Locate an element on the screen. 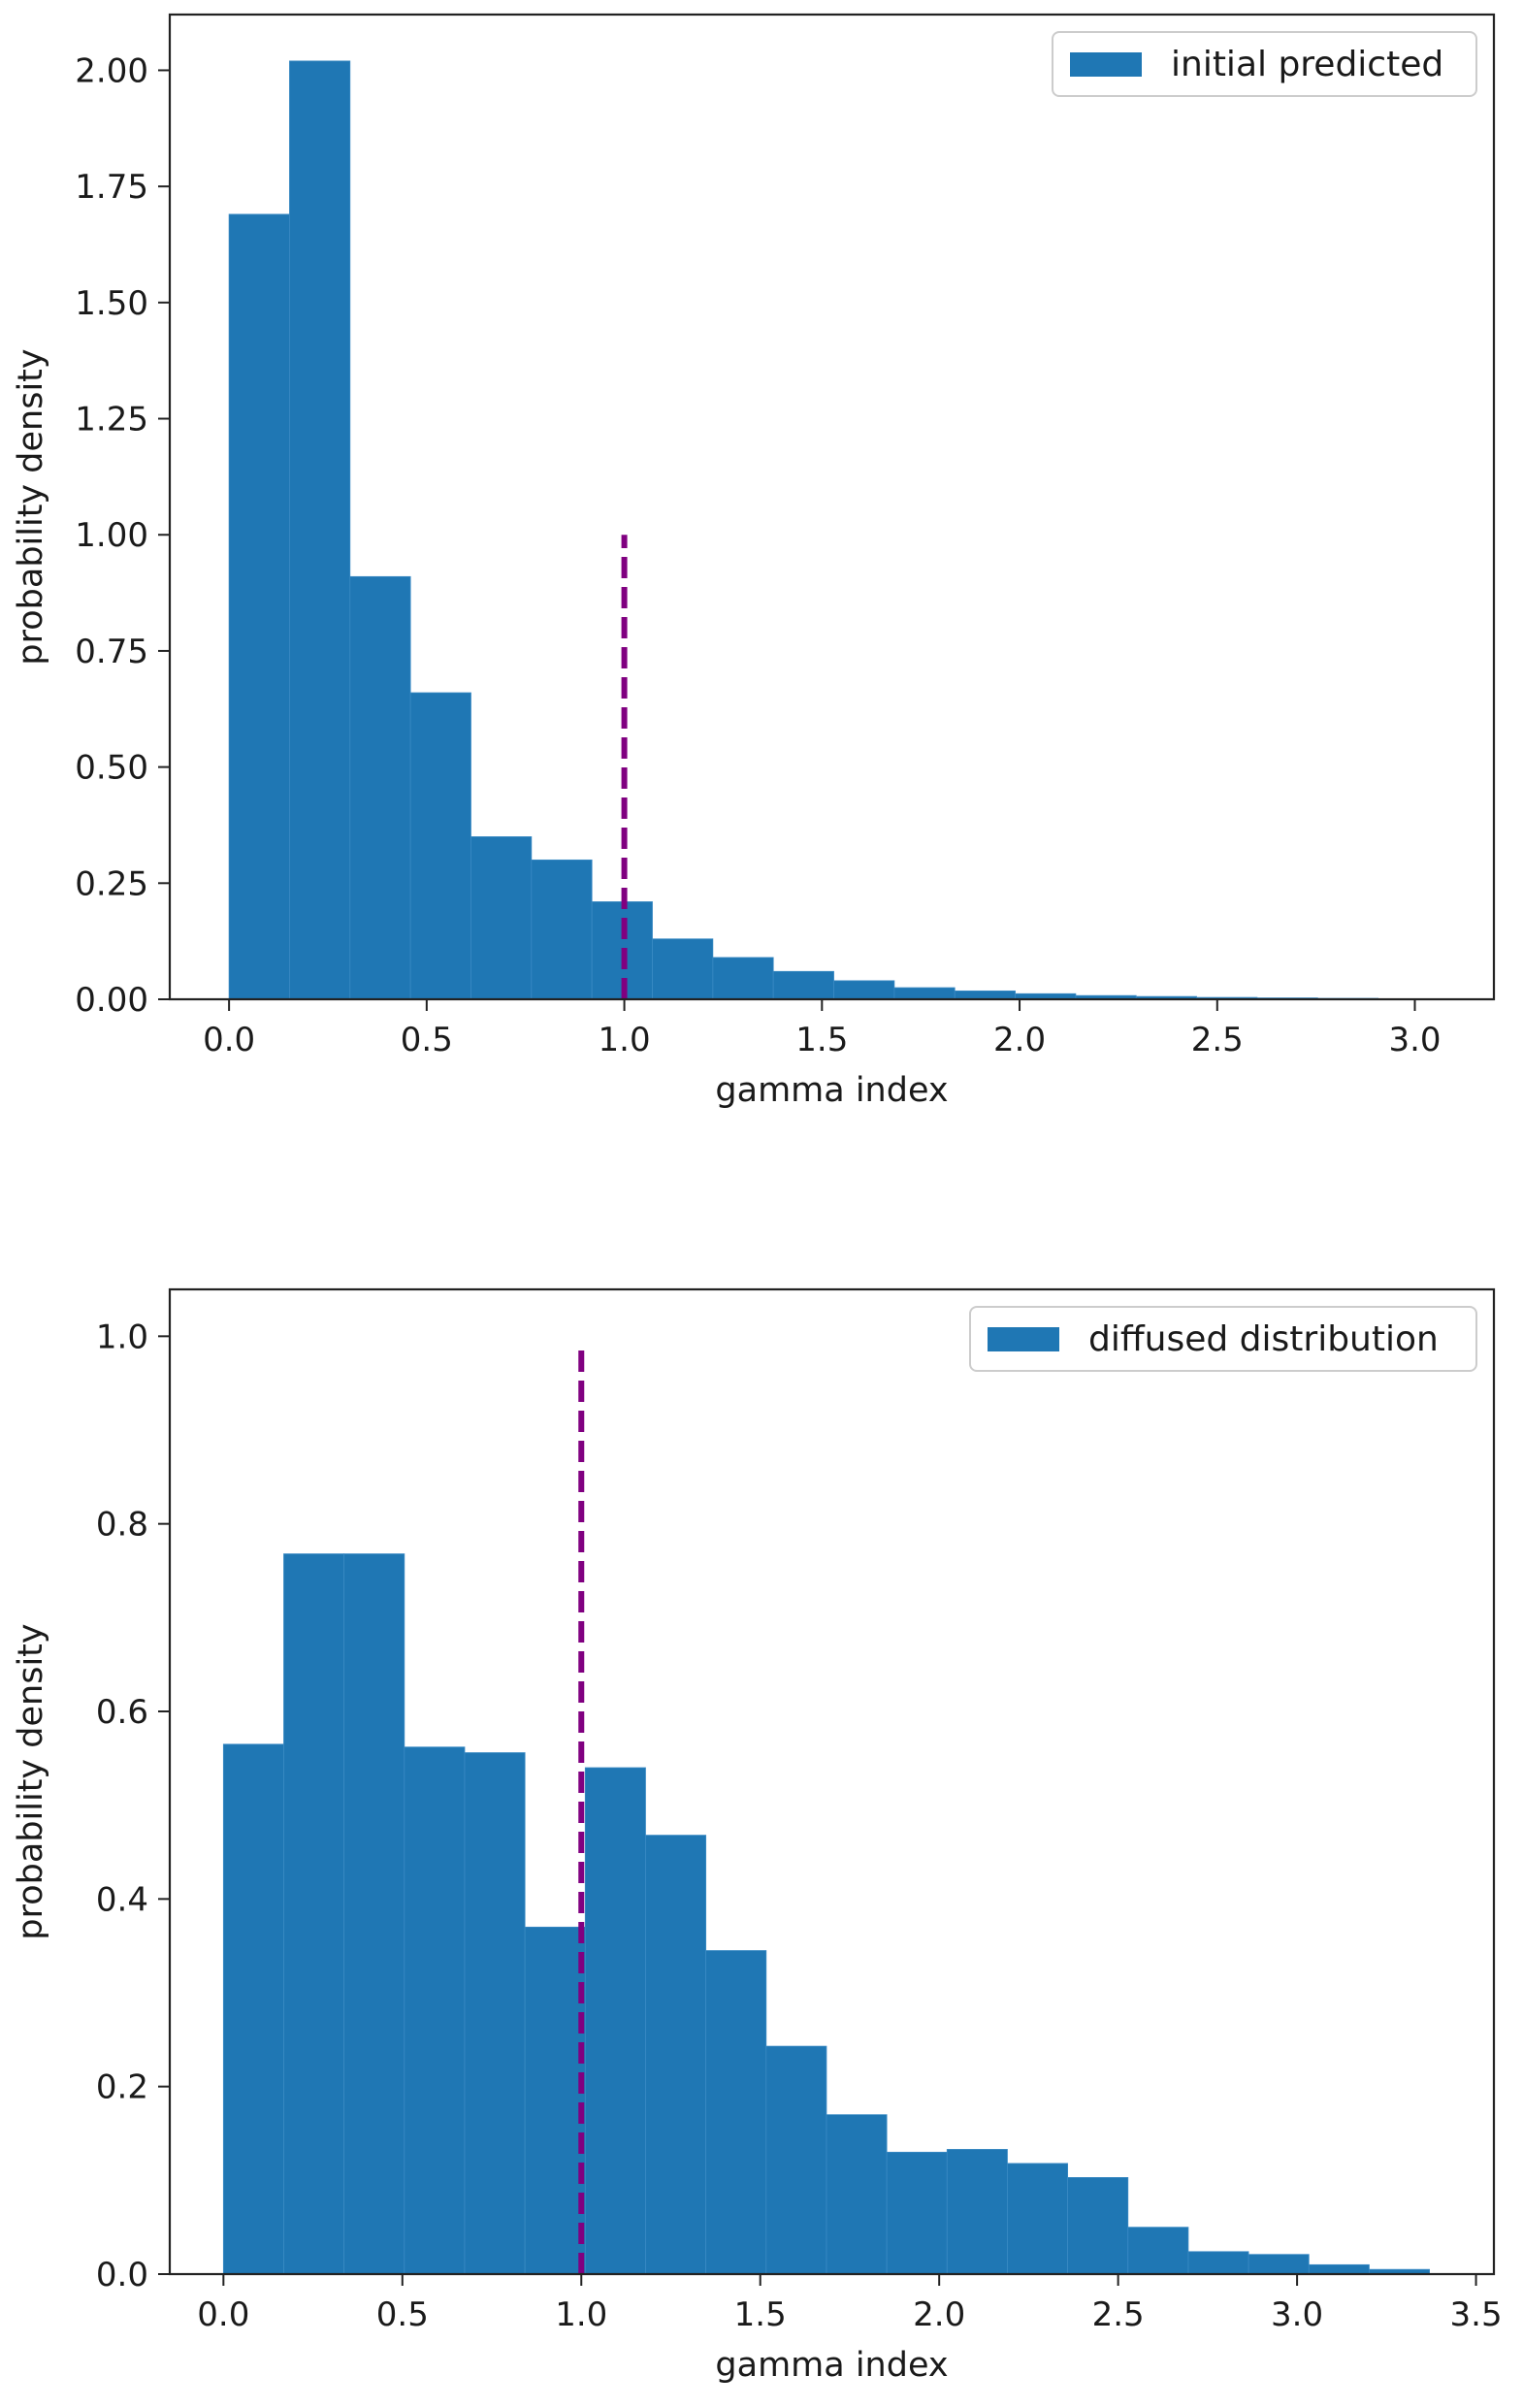 The image size is (1523, 2408). y-tick-label: 0.50 is located at coordinates (111, 768).